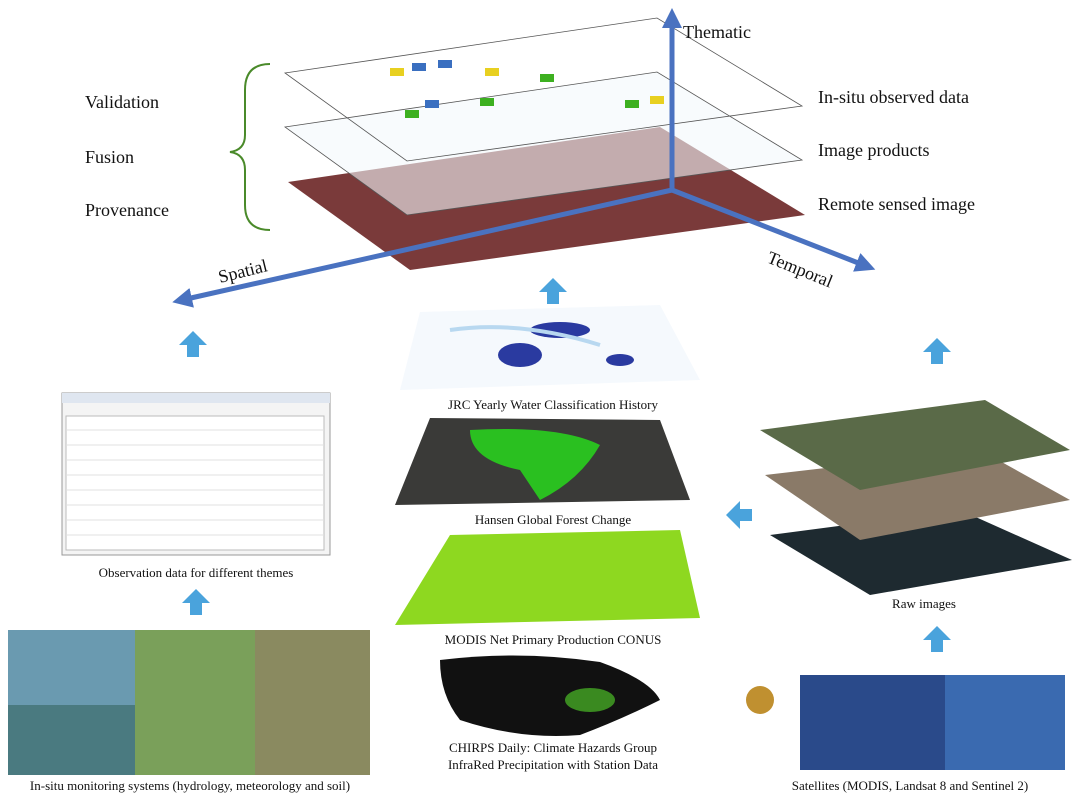 The height and width of the screenshot is (796, 1073). I want to click on stage-label: Validation, so click(122, 102).